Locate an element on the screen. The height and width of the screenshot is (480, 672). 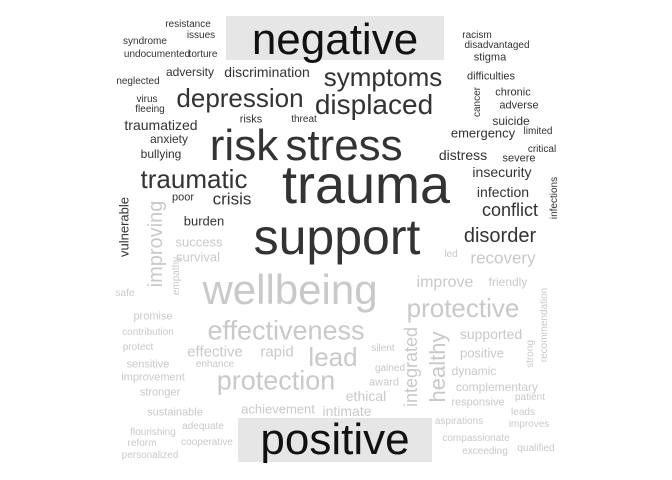
cloud-word-anxiety: anxiety is located at coordinates (169, 139).